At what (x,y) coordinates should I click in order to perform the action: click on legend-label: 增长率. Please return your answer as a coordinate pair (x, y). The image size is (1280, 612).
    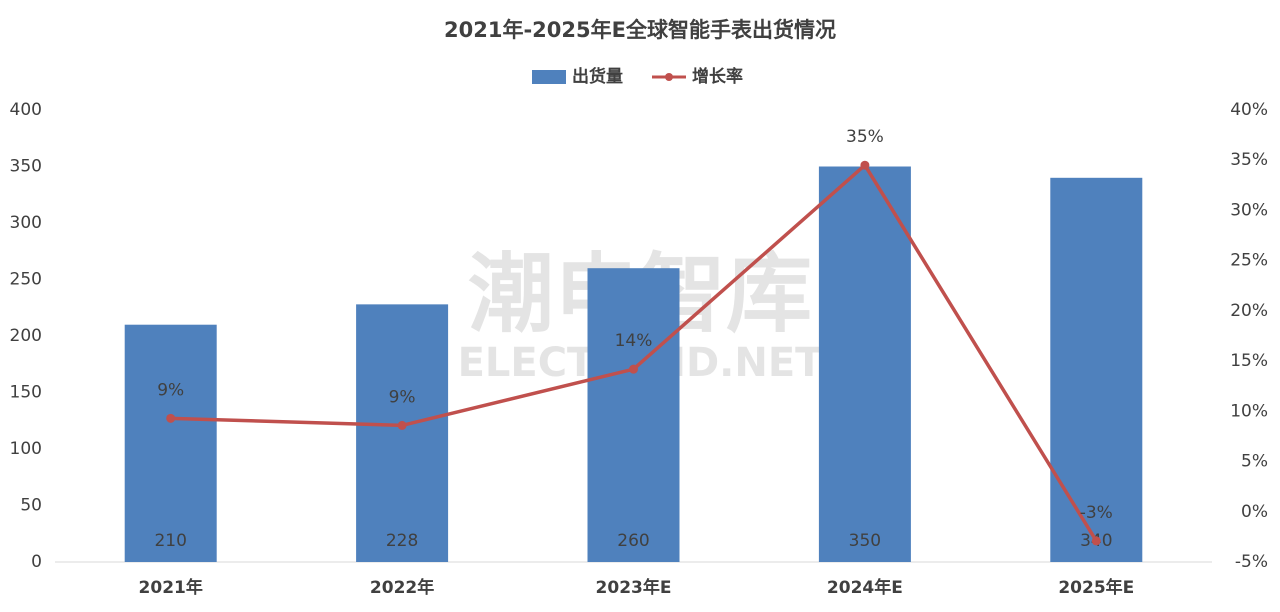
    Looking at the image, I should click on (717, 76).